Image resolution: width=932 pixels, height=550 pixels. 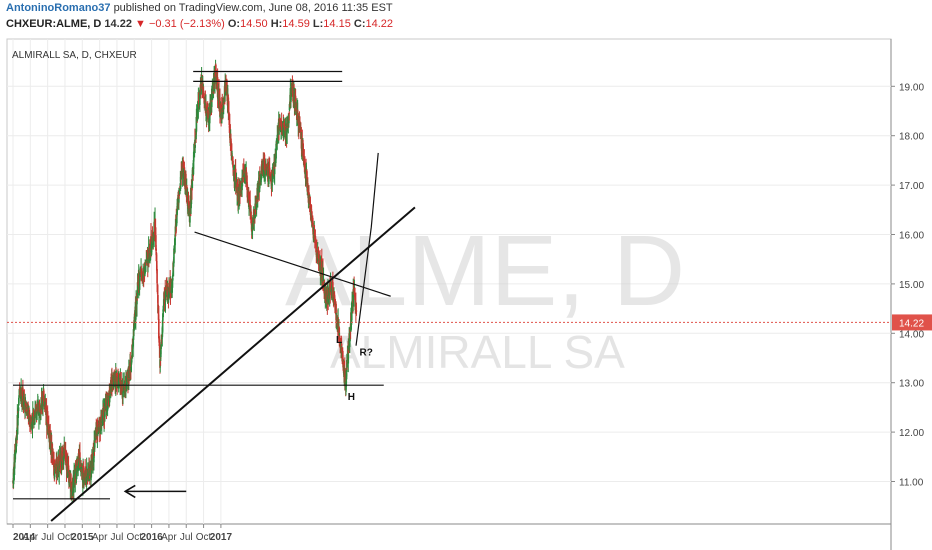 What do you see at coordinates (58, 8) in the screenshot?
I see `author-link: AntoninoRomano37` at bounding box center [58, 8].